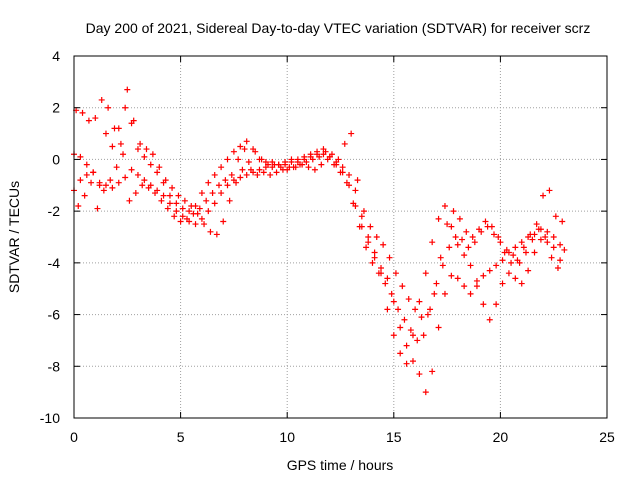 The height and width of the screenshot is (480, 640). What do you see at coordinates (56, 108) in the screenshot?
I see `y-tick-label: 2` at bounding box center [56, 108].